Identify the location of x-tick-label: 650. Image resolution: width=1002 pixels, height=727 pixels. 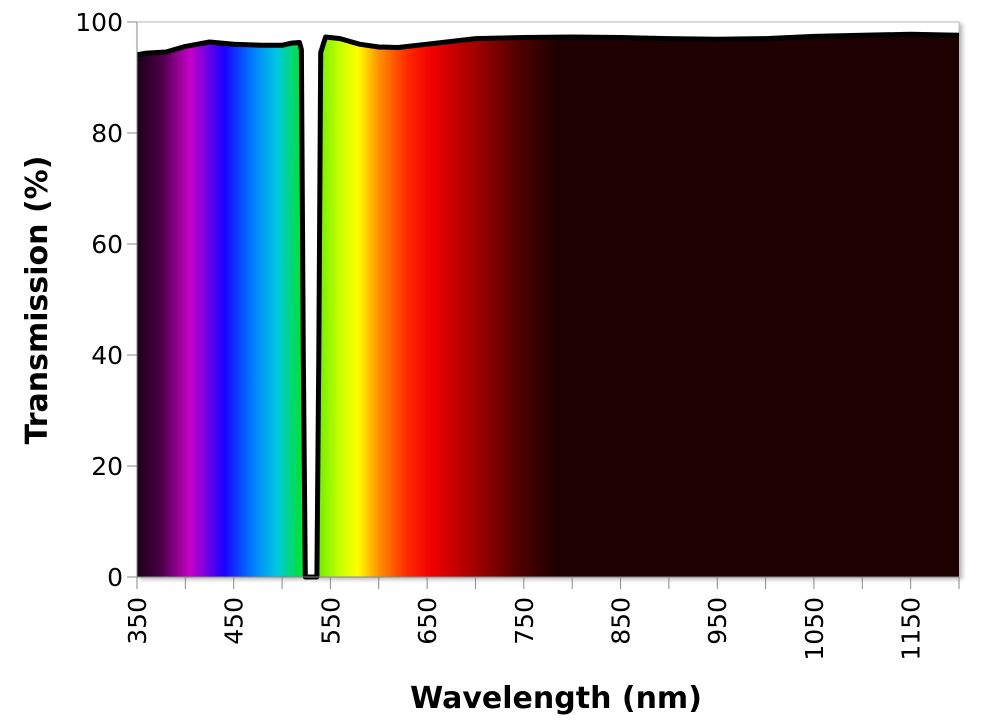
(427, 621).